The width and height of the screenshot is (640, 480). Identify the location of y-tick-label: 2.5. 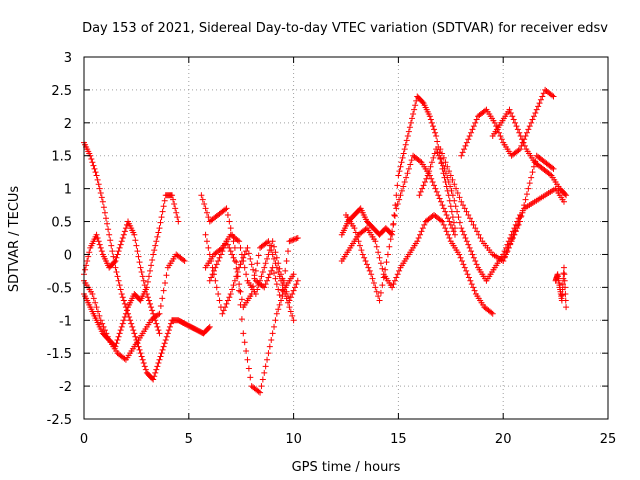
(61, 91).